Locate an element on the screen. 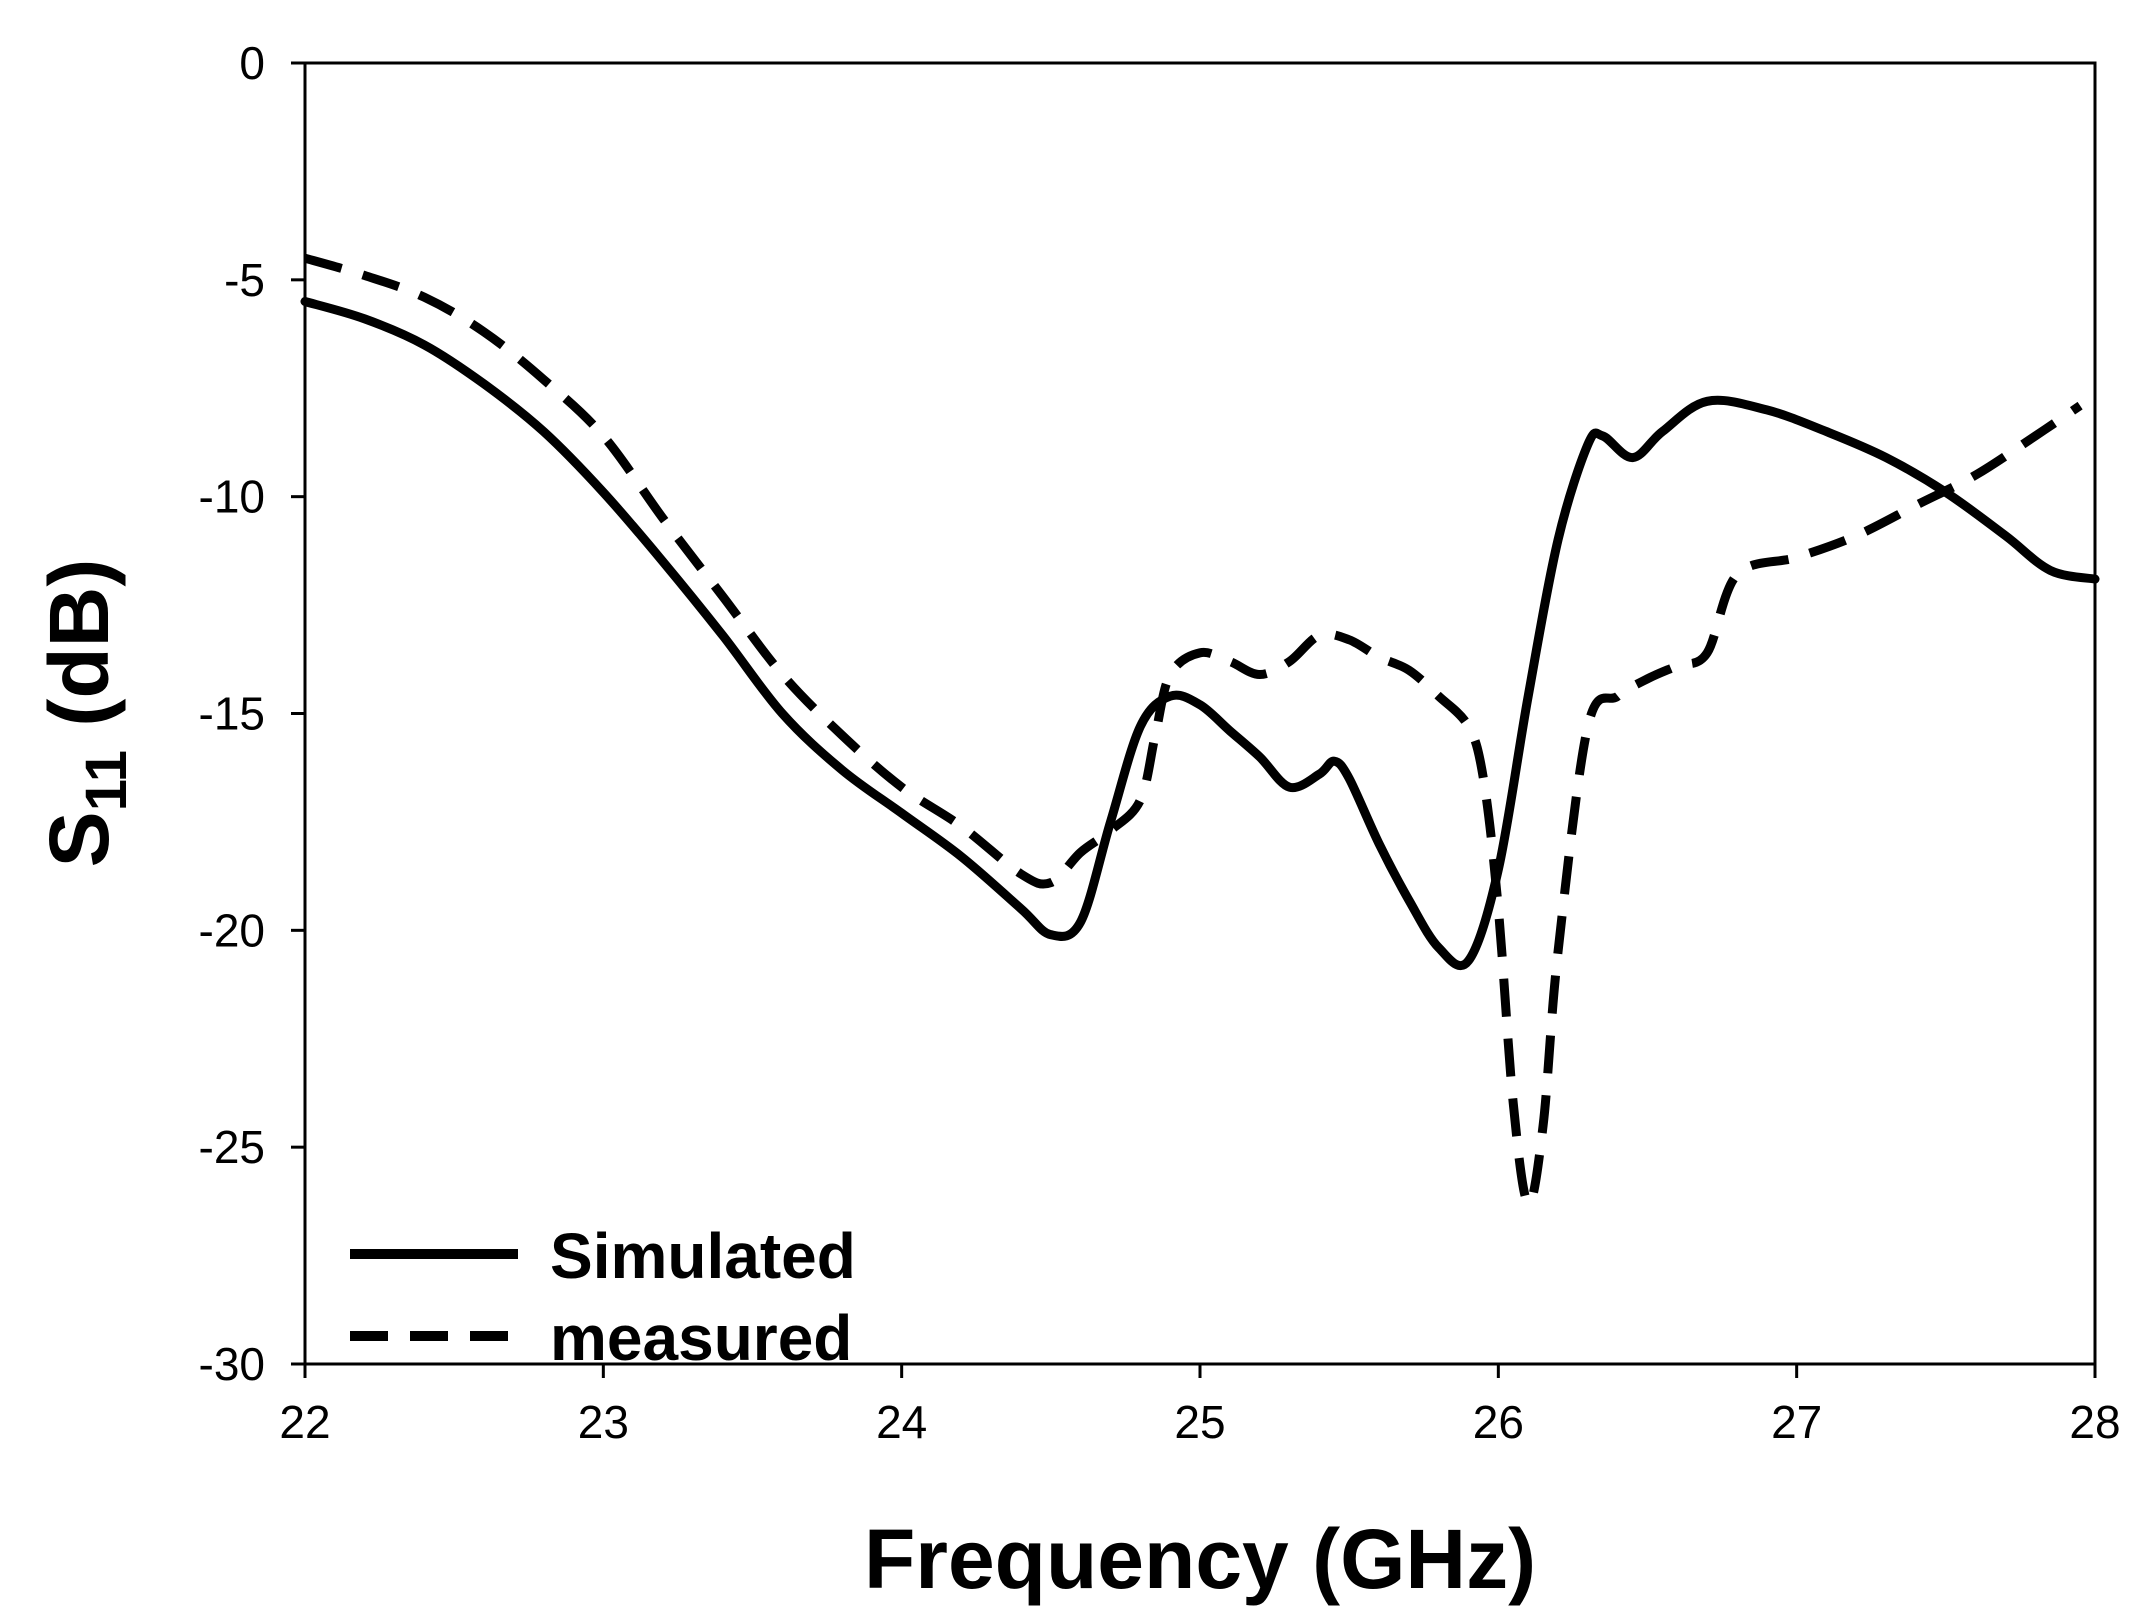 The image size is (2152, 1624). y-tick-label--15: -15 is located at coordinates (232, 714).